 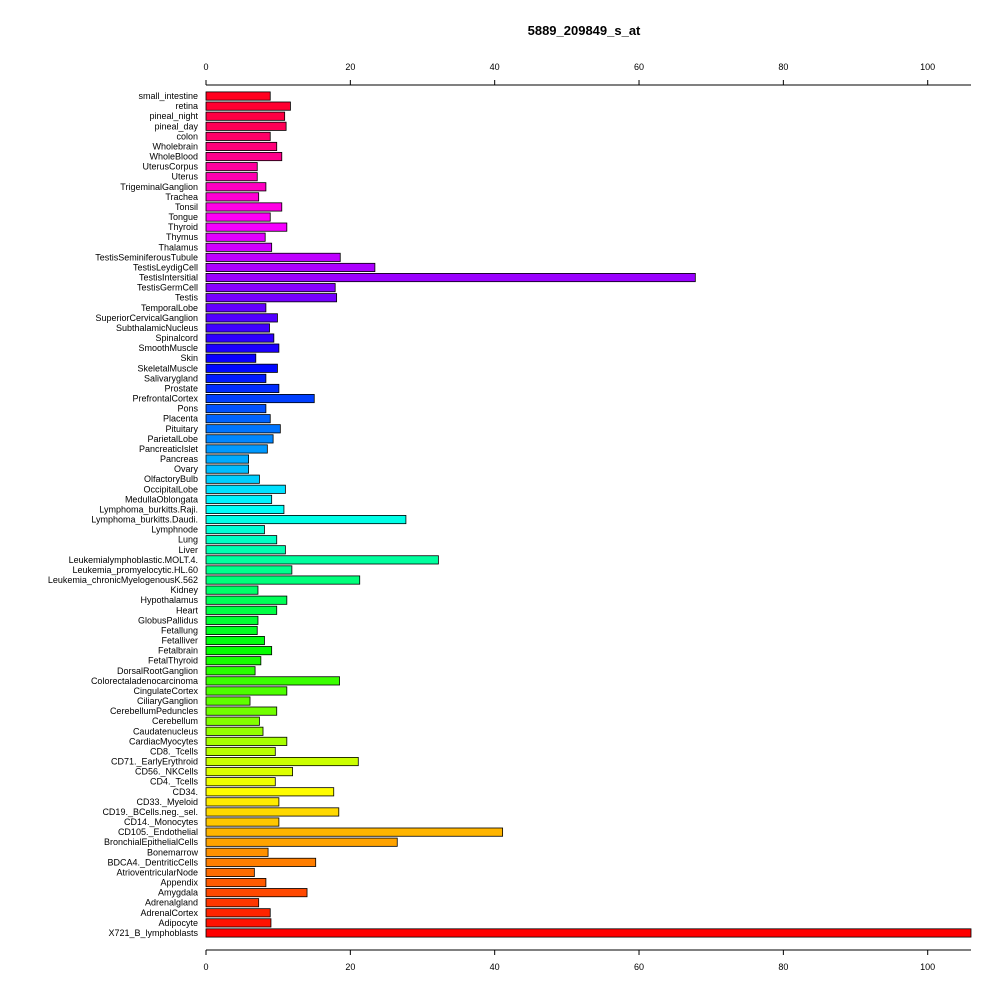 What do you see at coordinates (173, 661) in the screenshot?
I see `category-label: FetalThyroid` at bounding box center [173, 661].